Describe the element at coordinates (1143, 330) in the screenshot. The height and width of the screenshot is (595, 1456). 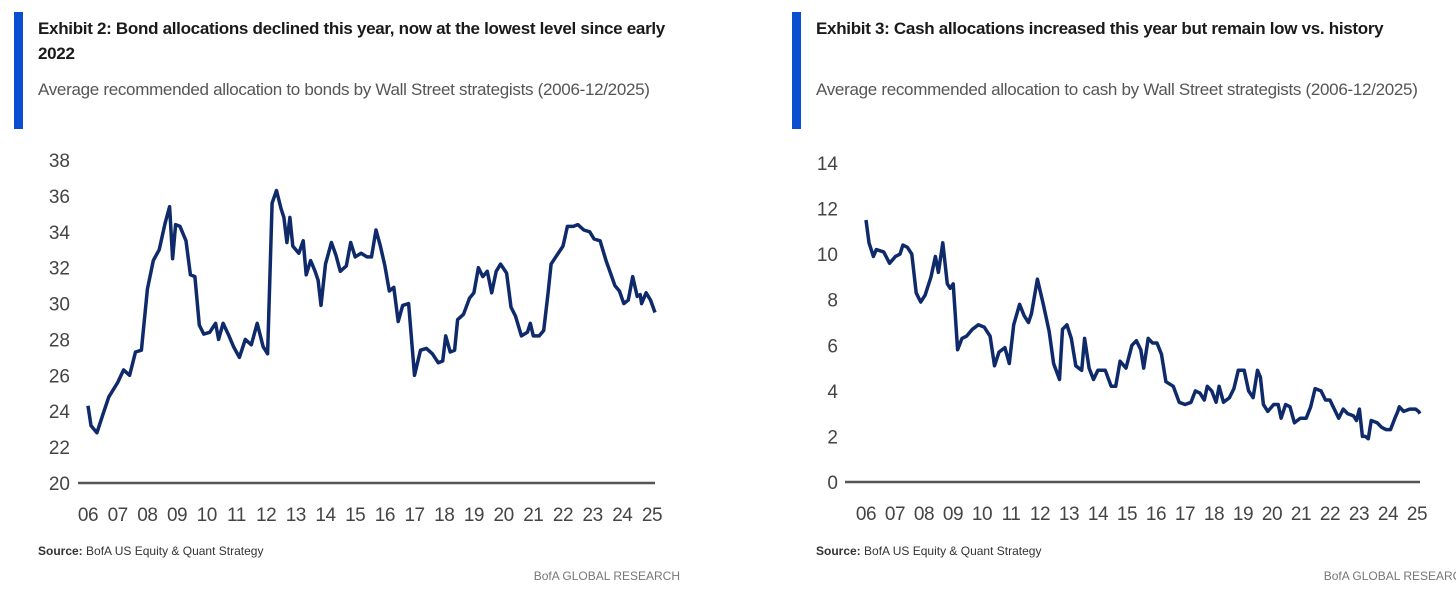
I see `series-line` at that location.